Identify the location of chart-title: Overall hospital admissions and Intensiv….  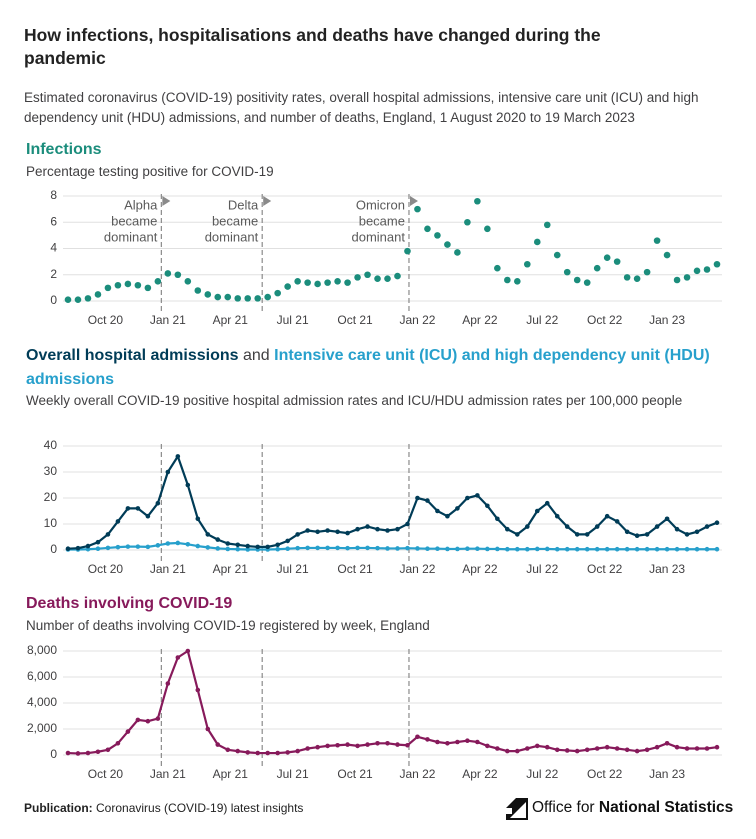
(382, 368).